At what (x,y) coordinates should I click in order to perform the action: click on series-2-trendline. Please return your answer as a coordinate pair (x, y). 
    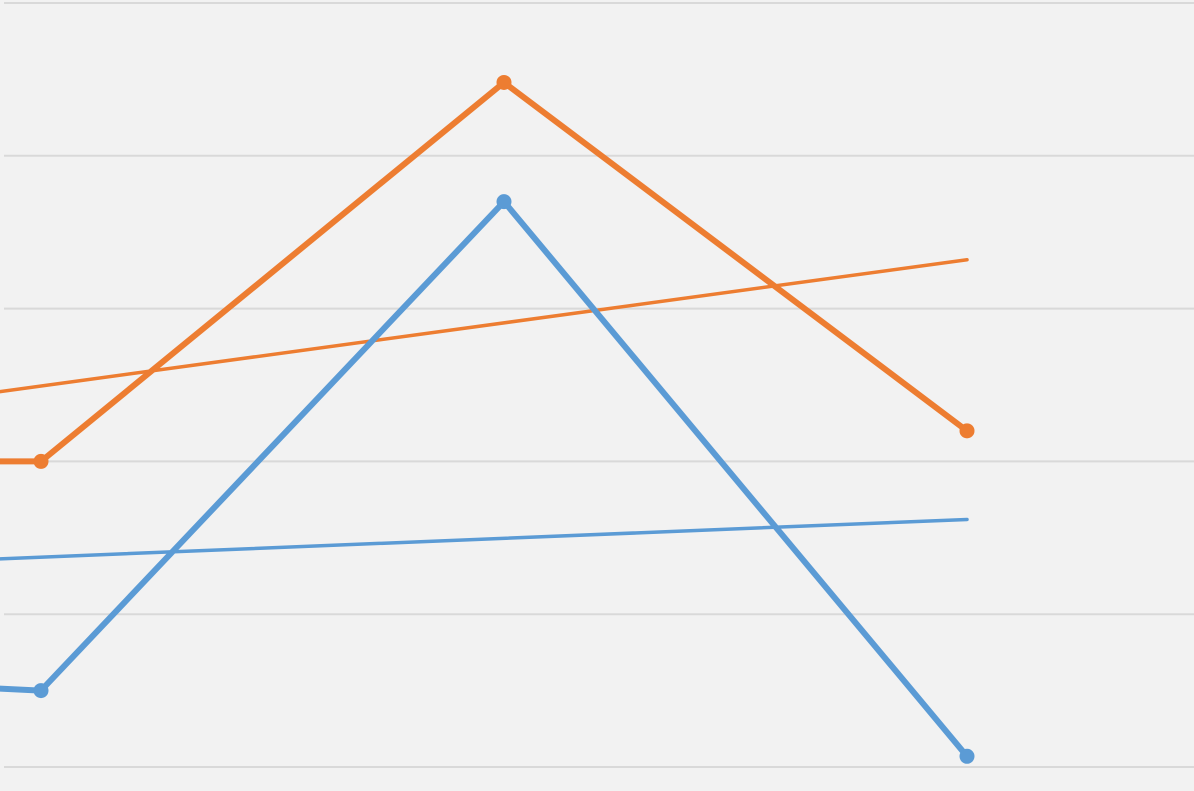
    Looking at the image, I should click on (484, 325).